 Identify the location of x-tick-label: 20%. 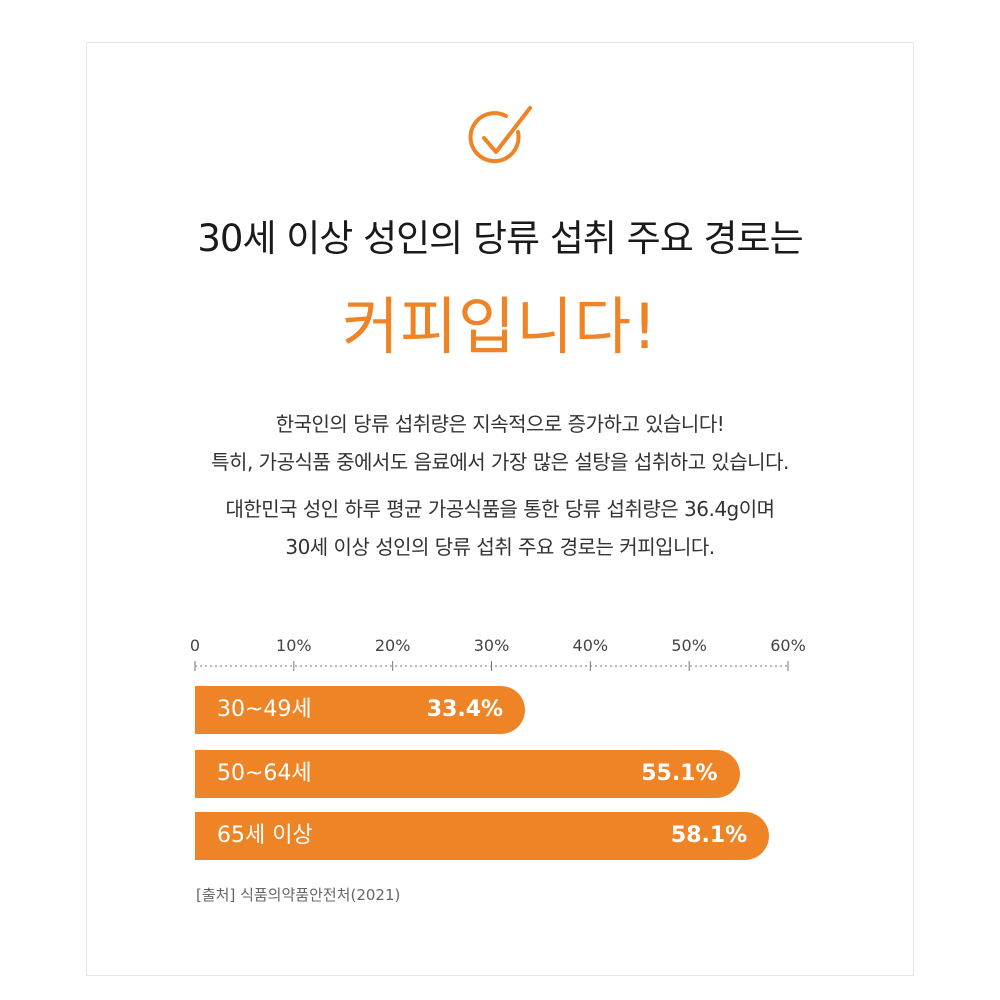
(392, 645).